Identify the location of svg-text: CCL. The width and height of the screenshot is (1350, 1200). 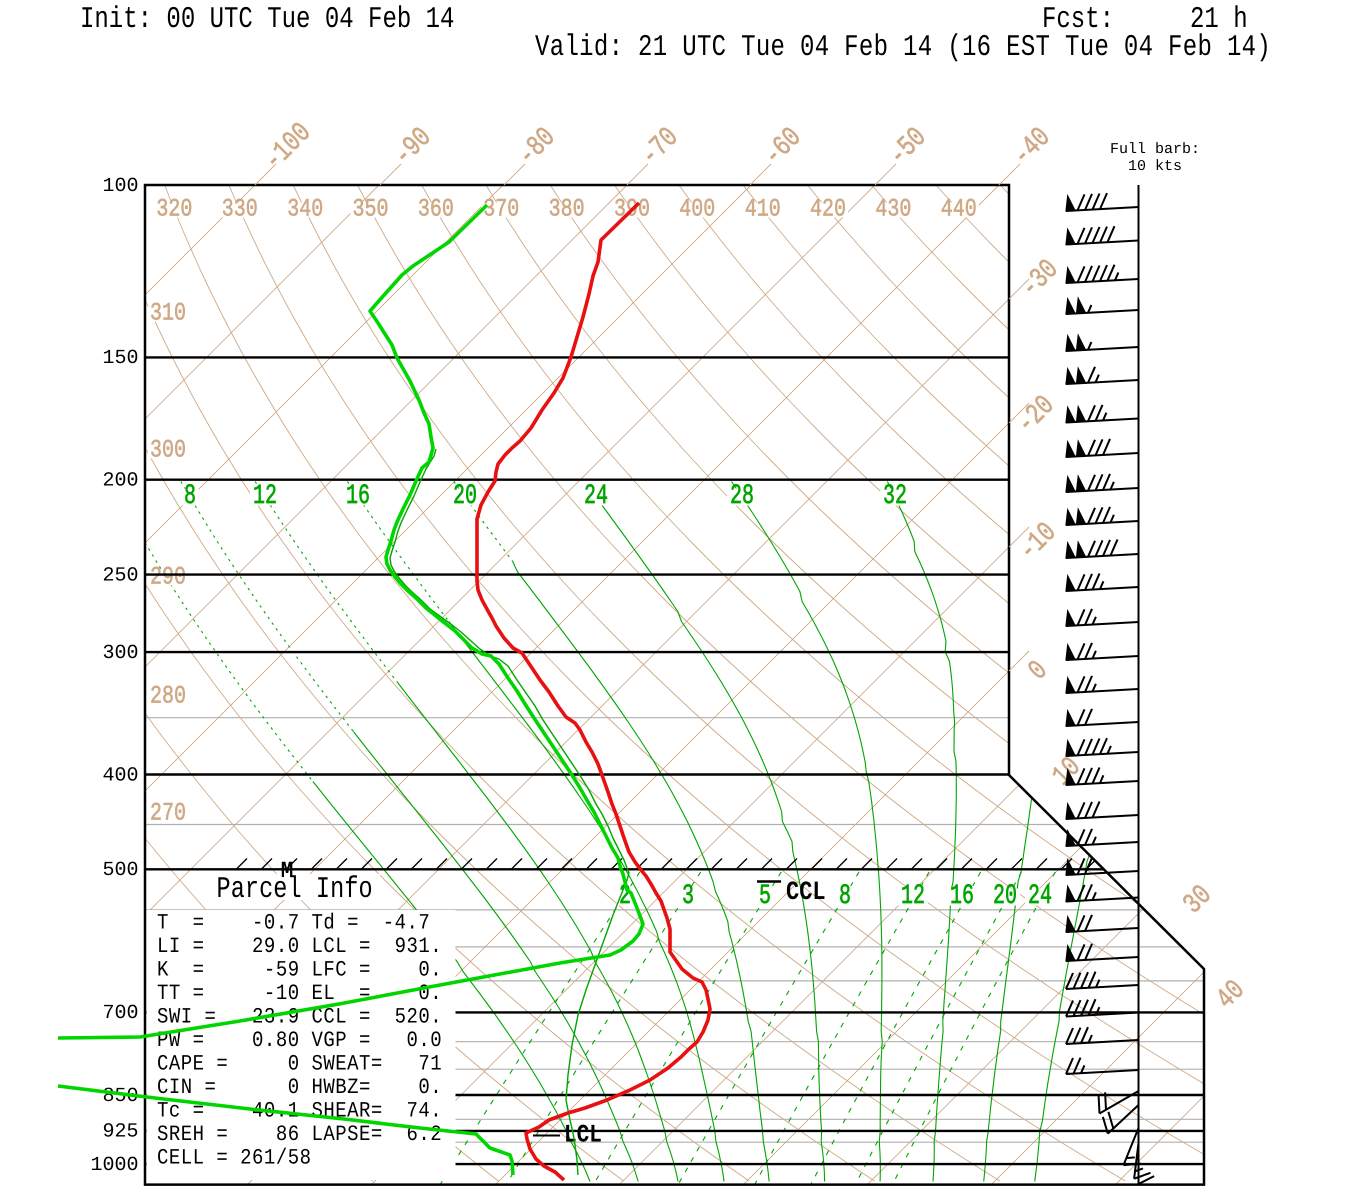
(806, 892).